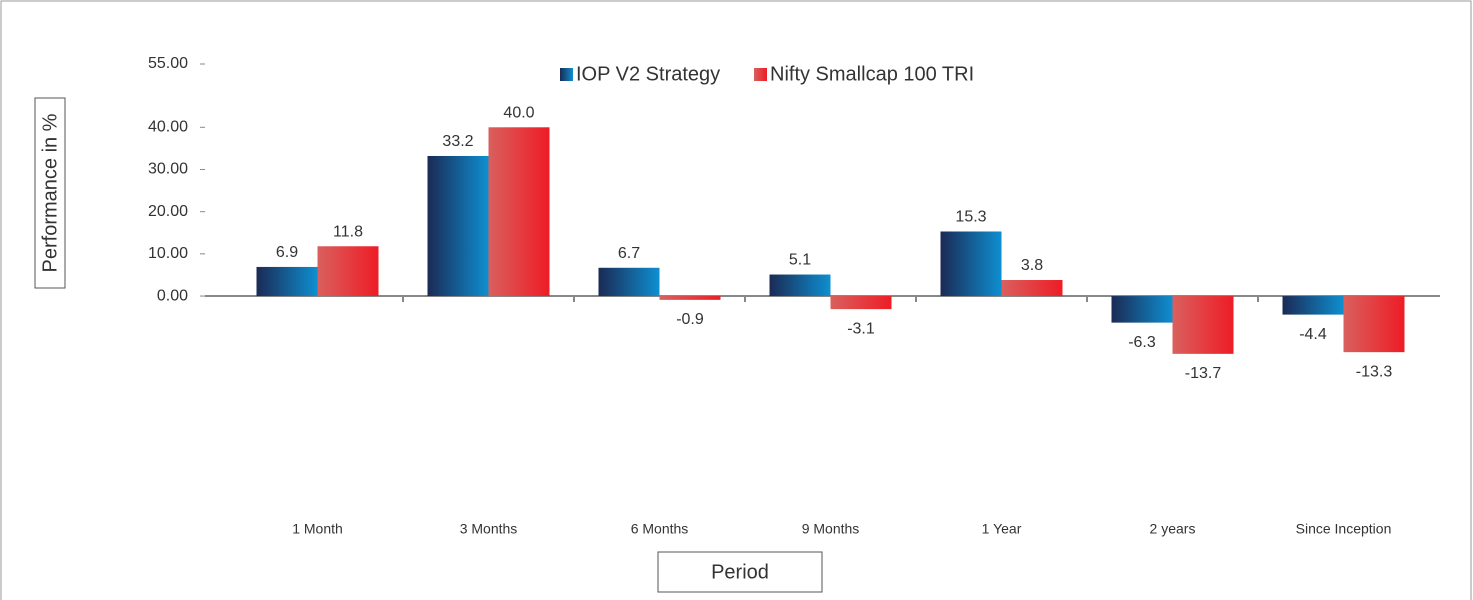  Describe the element at coordinates (168, 169) in the screenshot. I see `y-tick-label: 30.00` at that location.